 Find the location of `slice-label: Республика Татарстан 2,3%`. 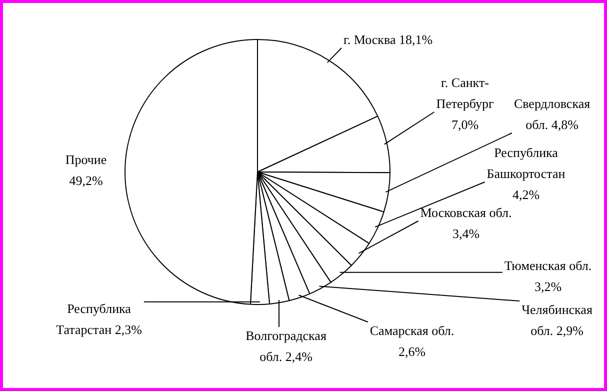

slice-label: Республика Татарстан 2,3% is located at coordinates (99, 319).